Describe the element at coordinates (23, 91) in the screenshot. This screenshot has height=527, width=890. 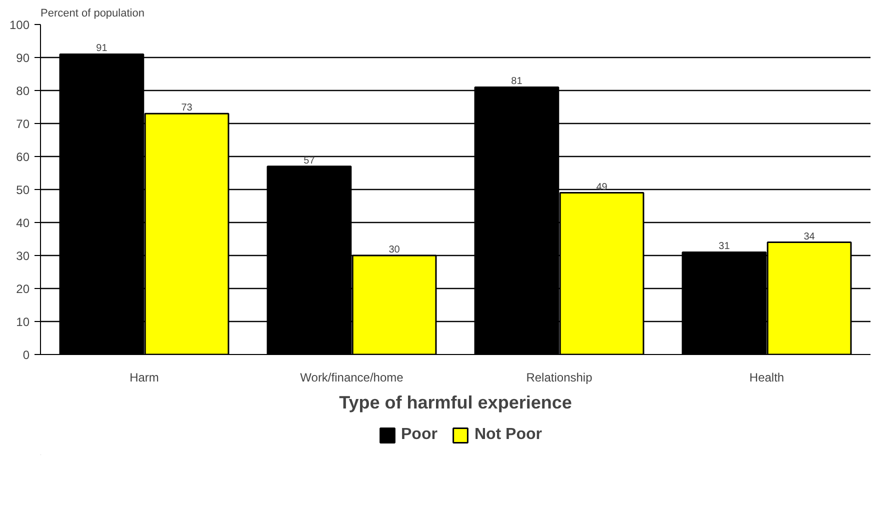
I see `y-tick-label: 80` at that location.